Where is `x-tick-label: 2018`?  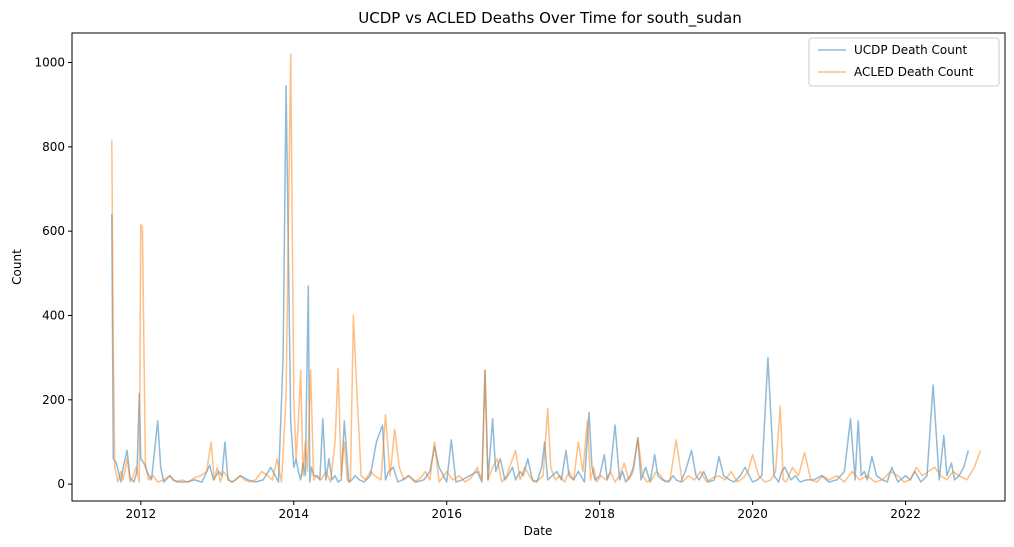
x-tick-label: 2018 is located at coordinates (599, 514).